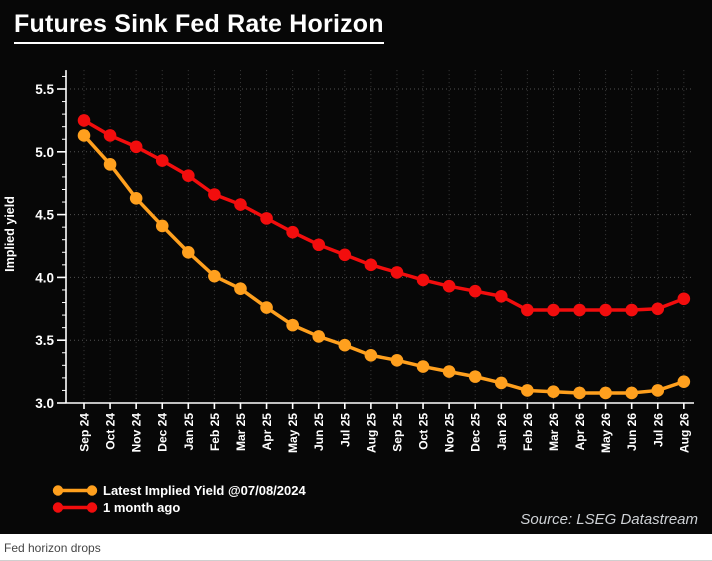 This screenshot has height=561, width=712. I want to click on legend-label-month-ago: 1 month ago, so click(142, 507).